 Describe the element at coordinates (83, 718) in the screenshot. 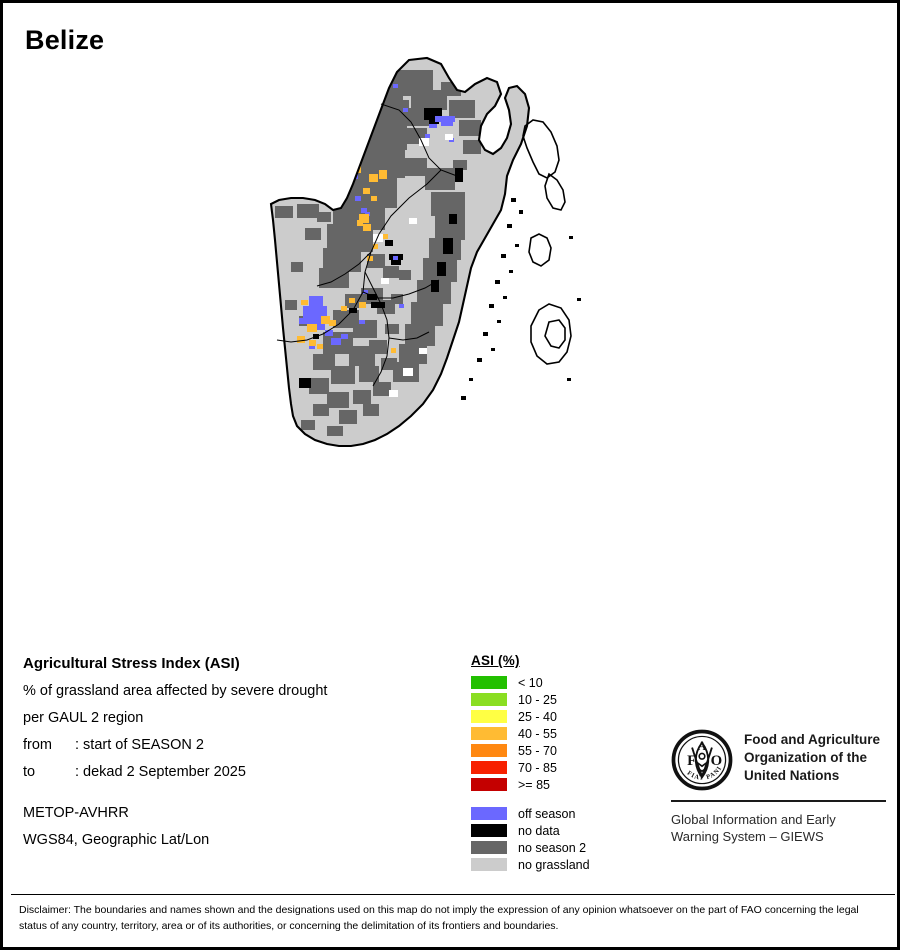

I see `info-description-line-2: per GAUL 2 region` at that location.